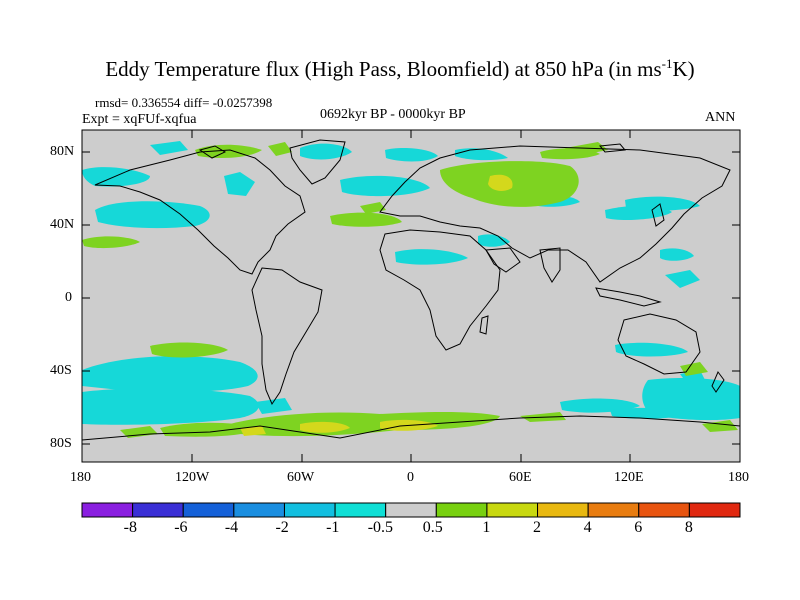 This screenshot has height=600, width=800. I want to click on lon-tick-label: 60E, so click(520, 477).